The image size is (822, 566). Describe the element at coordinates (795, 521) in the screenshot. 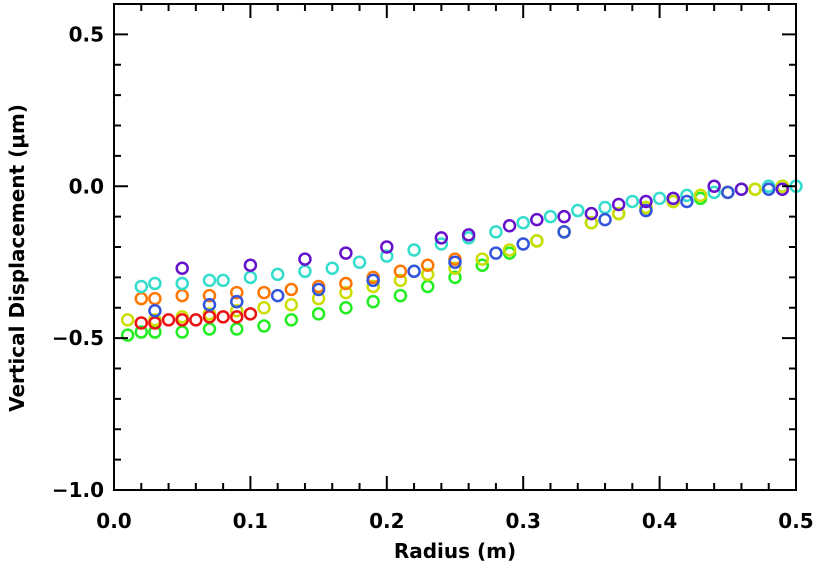

I see `x-tick-label: 0.5` at that location.